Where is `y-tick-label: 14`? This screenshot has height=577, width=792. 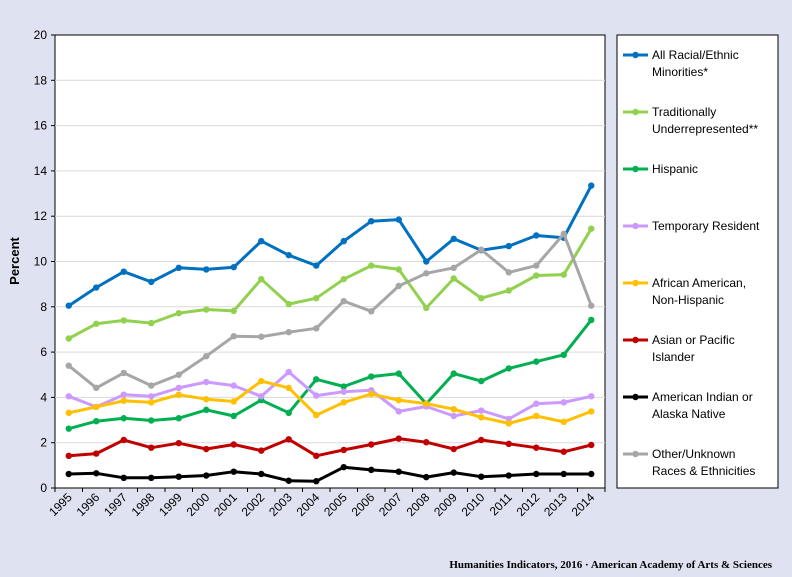 y-tick-label: 14 is located at coordinates (41, 171).